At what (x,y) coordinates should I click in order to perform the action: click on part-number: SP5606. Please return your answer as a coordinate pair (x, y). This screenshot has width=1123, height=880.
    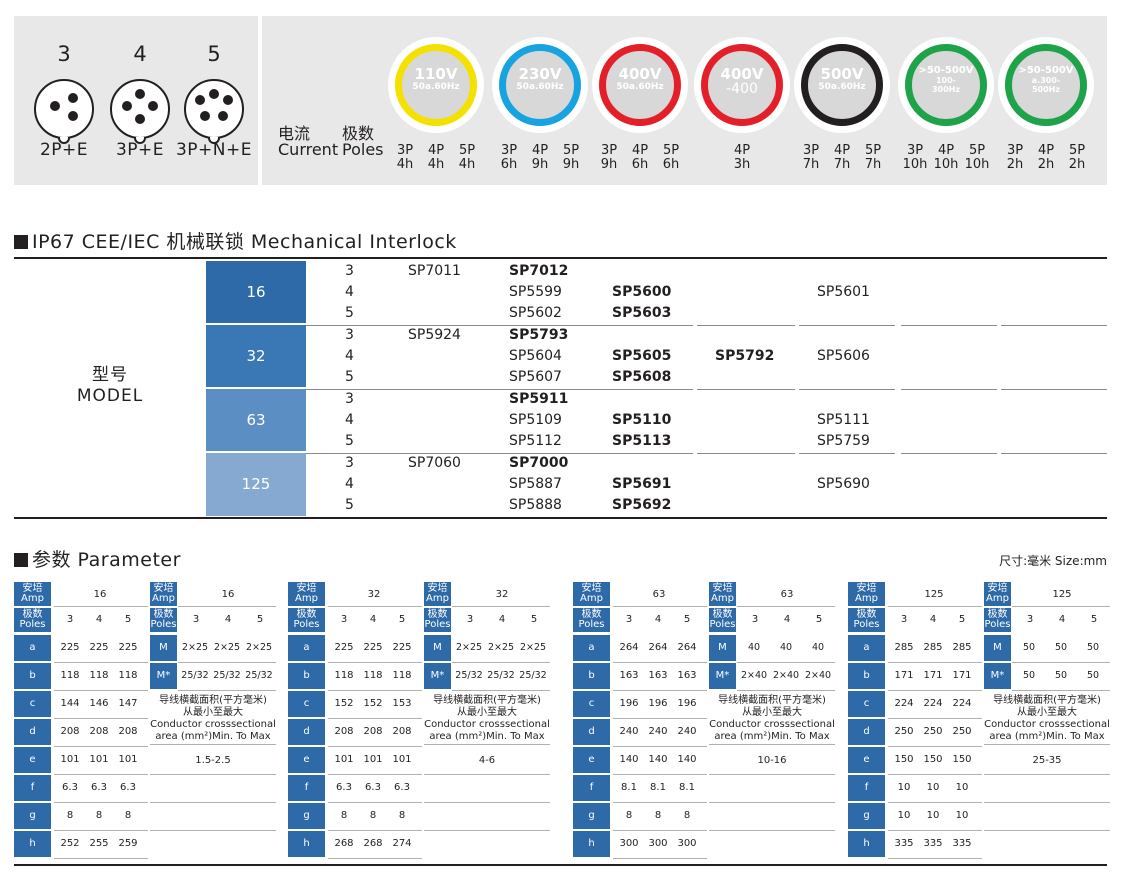
    Looking at the image, I should click on (843, 356).